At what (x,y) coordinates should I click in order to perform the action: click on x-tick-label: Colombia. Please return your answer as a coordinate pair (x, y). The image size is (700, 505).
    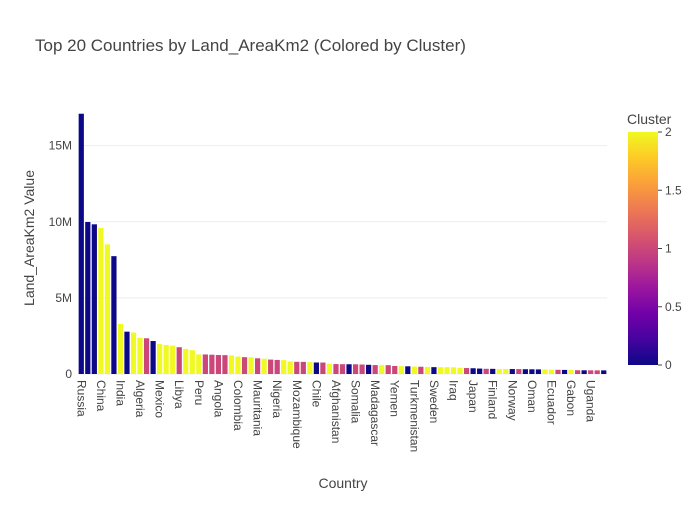
    Looking at the image, I should click on (238, 405).